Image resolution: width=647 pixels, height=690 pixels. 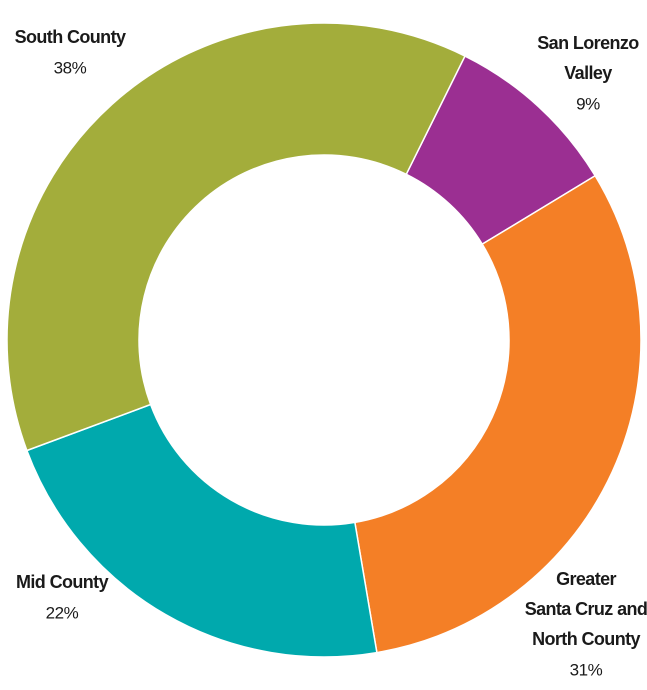 What do you see at coordinates (70, 67) in the screenshot?
I see `percent-label: 38%` at bounding box center [70, 67].